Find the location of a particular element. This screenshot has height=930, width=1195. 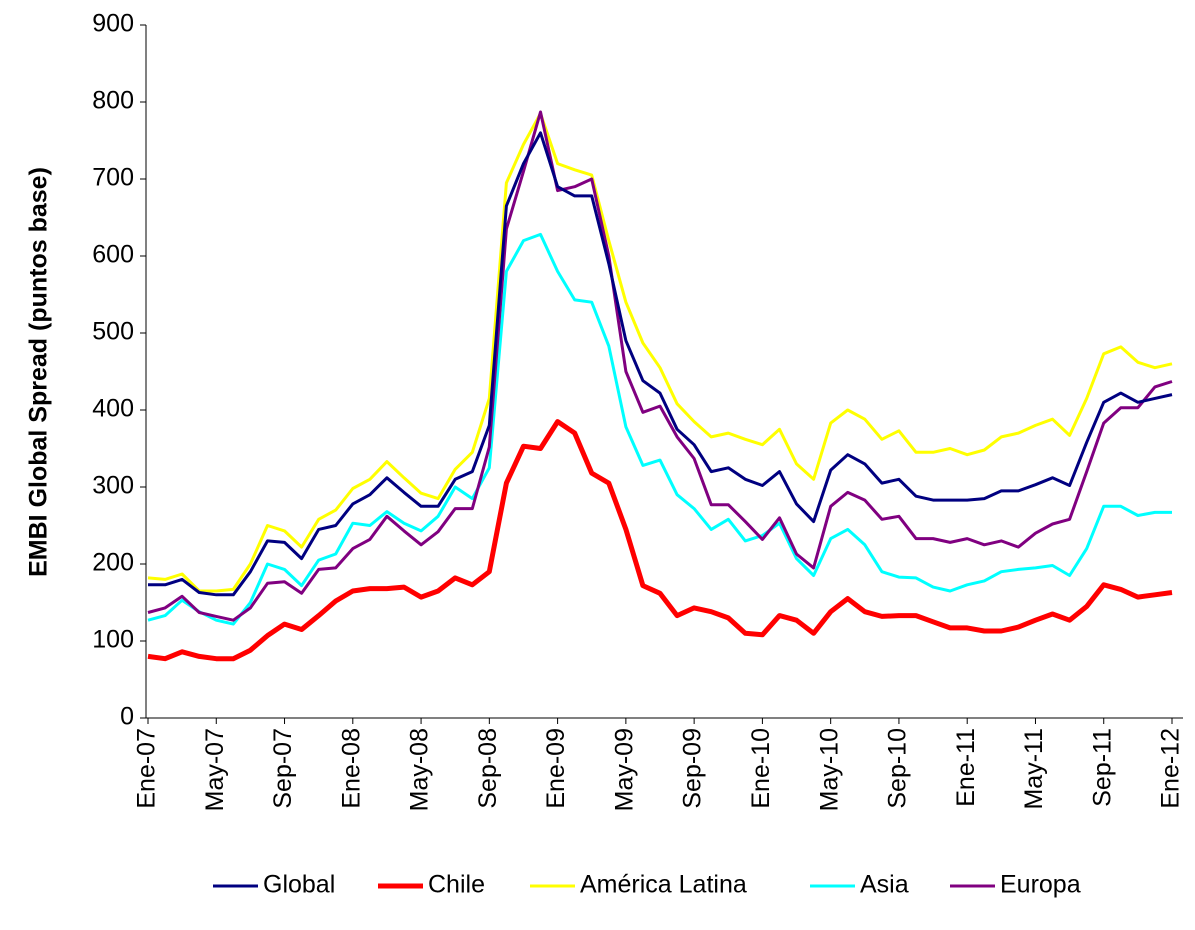

x-tick-label: Ene-12 is located at coordinates (1171, 768).